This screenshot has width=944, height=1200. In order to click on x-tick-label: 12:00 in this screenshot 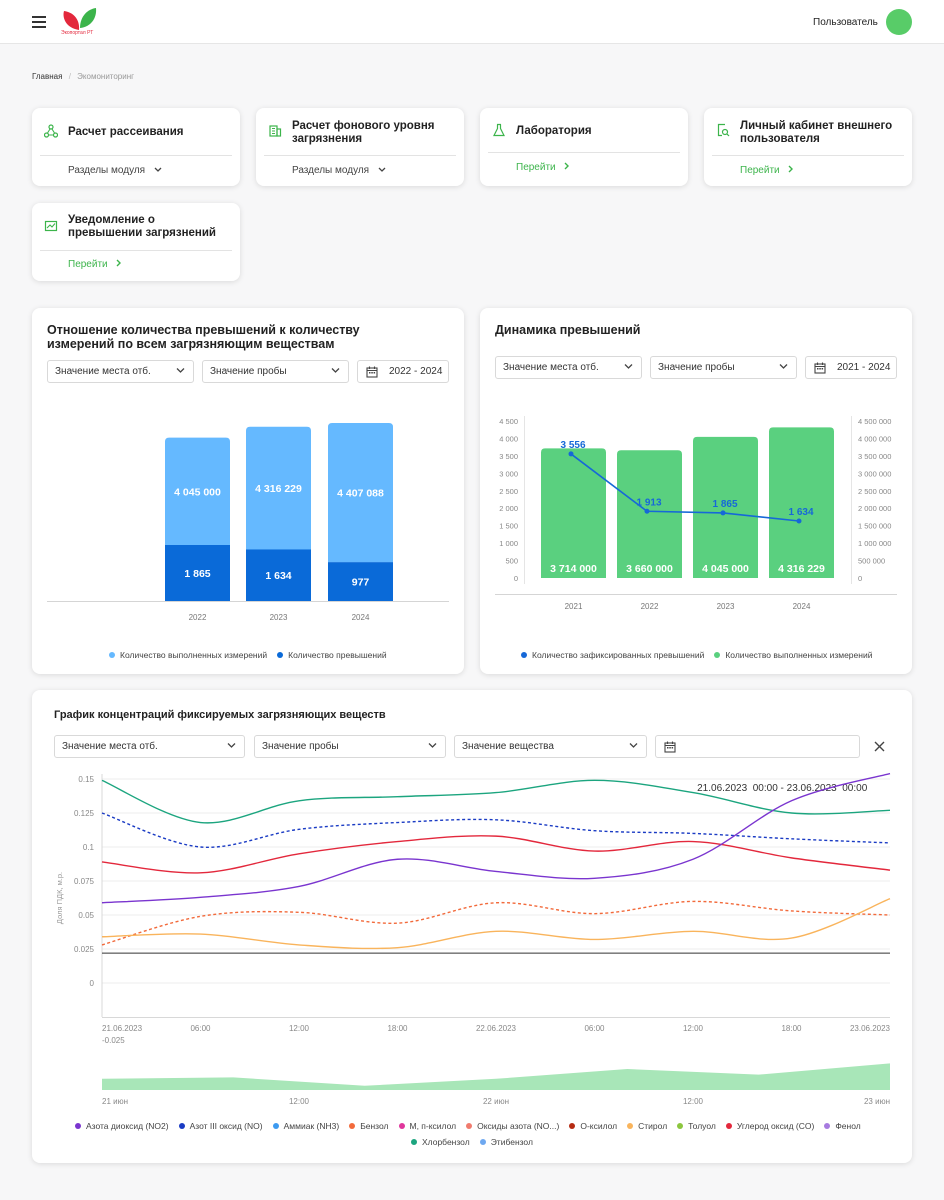, I will do `click(693, 1028)`.